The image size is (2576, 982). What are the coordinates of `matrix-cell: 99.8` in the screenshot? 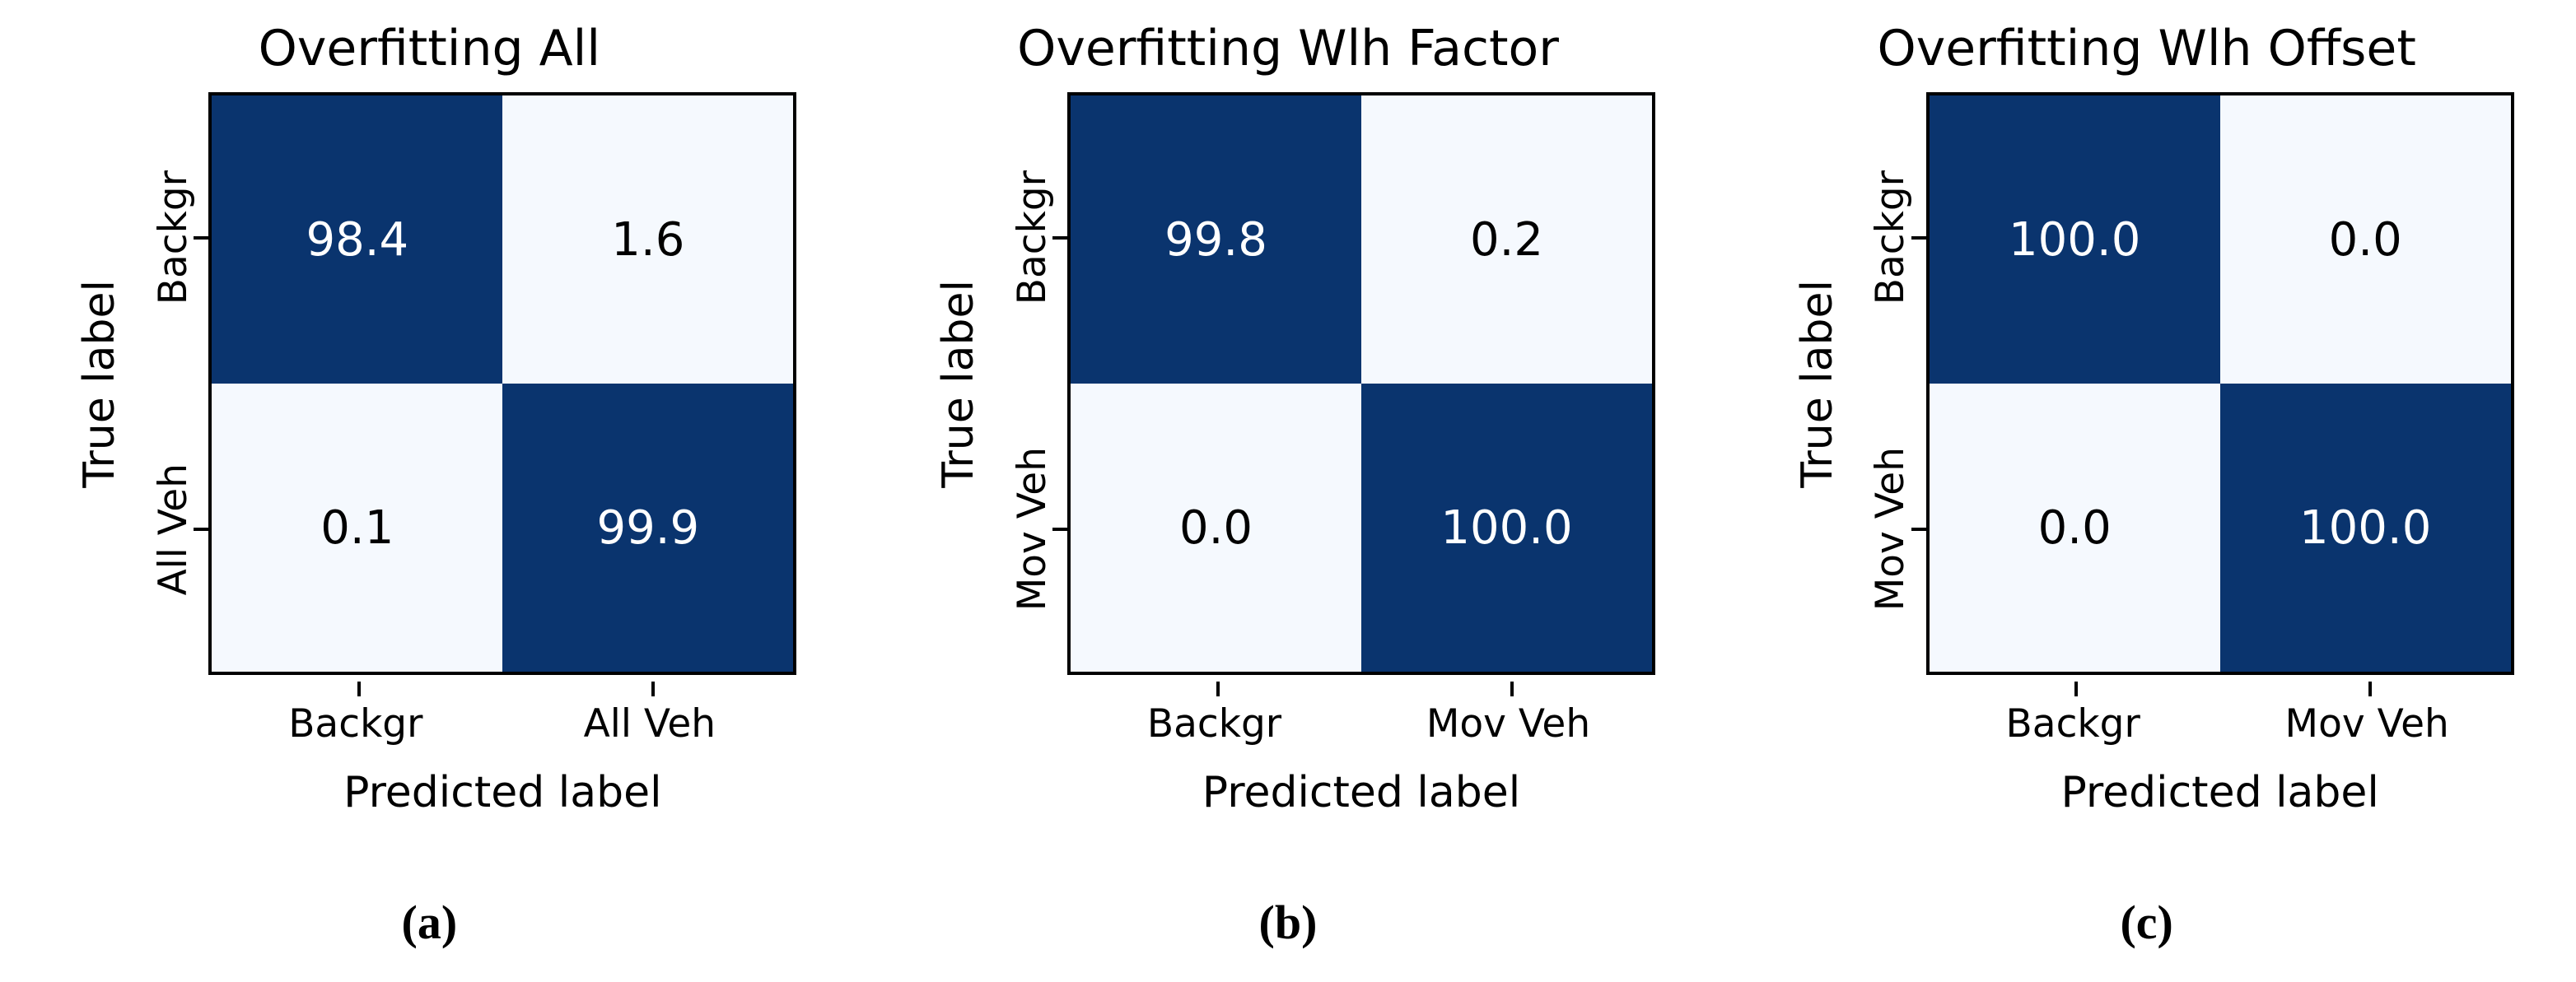 It's located at (1216, 239).